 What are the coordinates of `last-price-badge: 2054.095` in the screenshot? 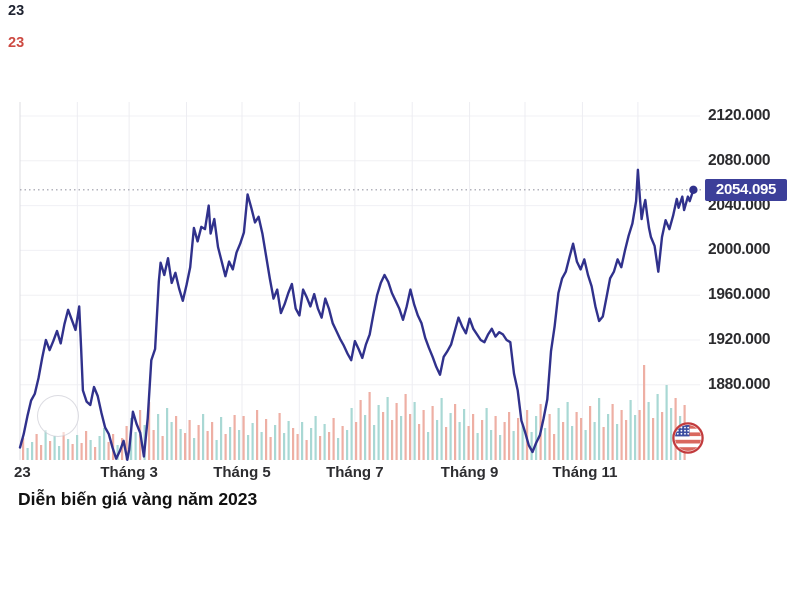 It's located at (746, 189).